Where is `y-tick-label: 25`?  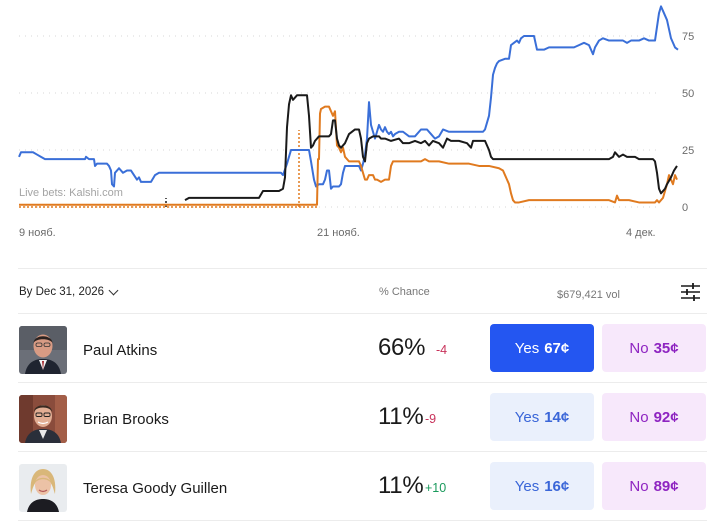
y-tick-label: 25 is located at coordinates (688, 151).